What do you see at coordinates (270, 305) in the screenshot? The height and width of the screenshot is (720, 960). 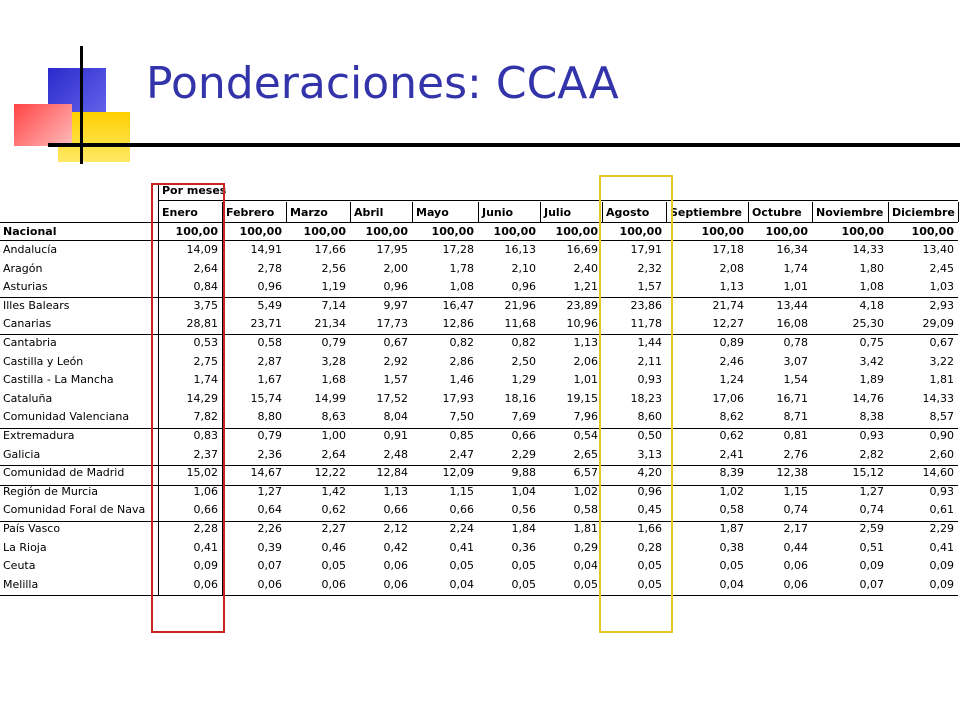 I see `cell-value: 5,49` at bounding box center [270, 305].